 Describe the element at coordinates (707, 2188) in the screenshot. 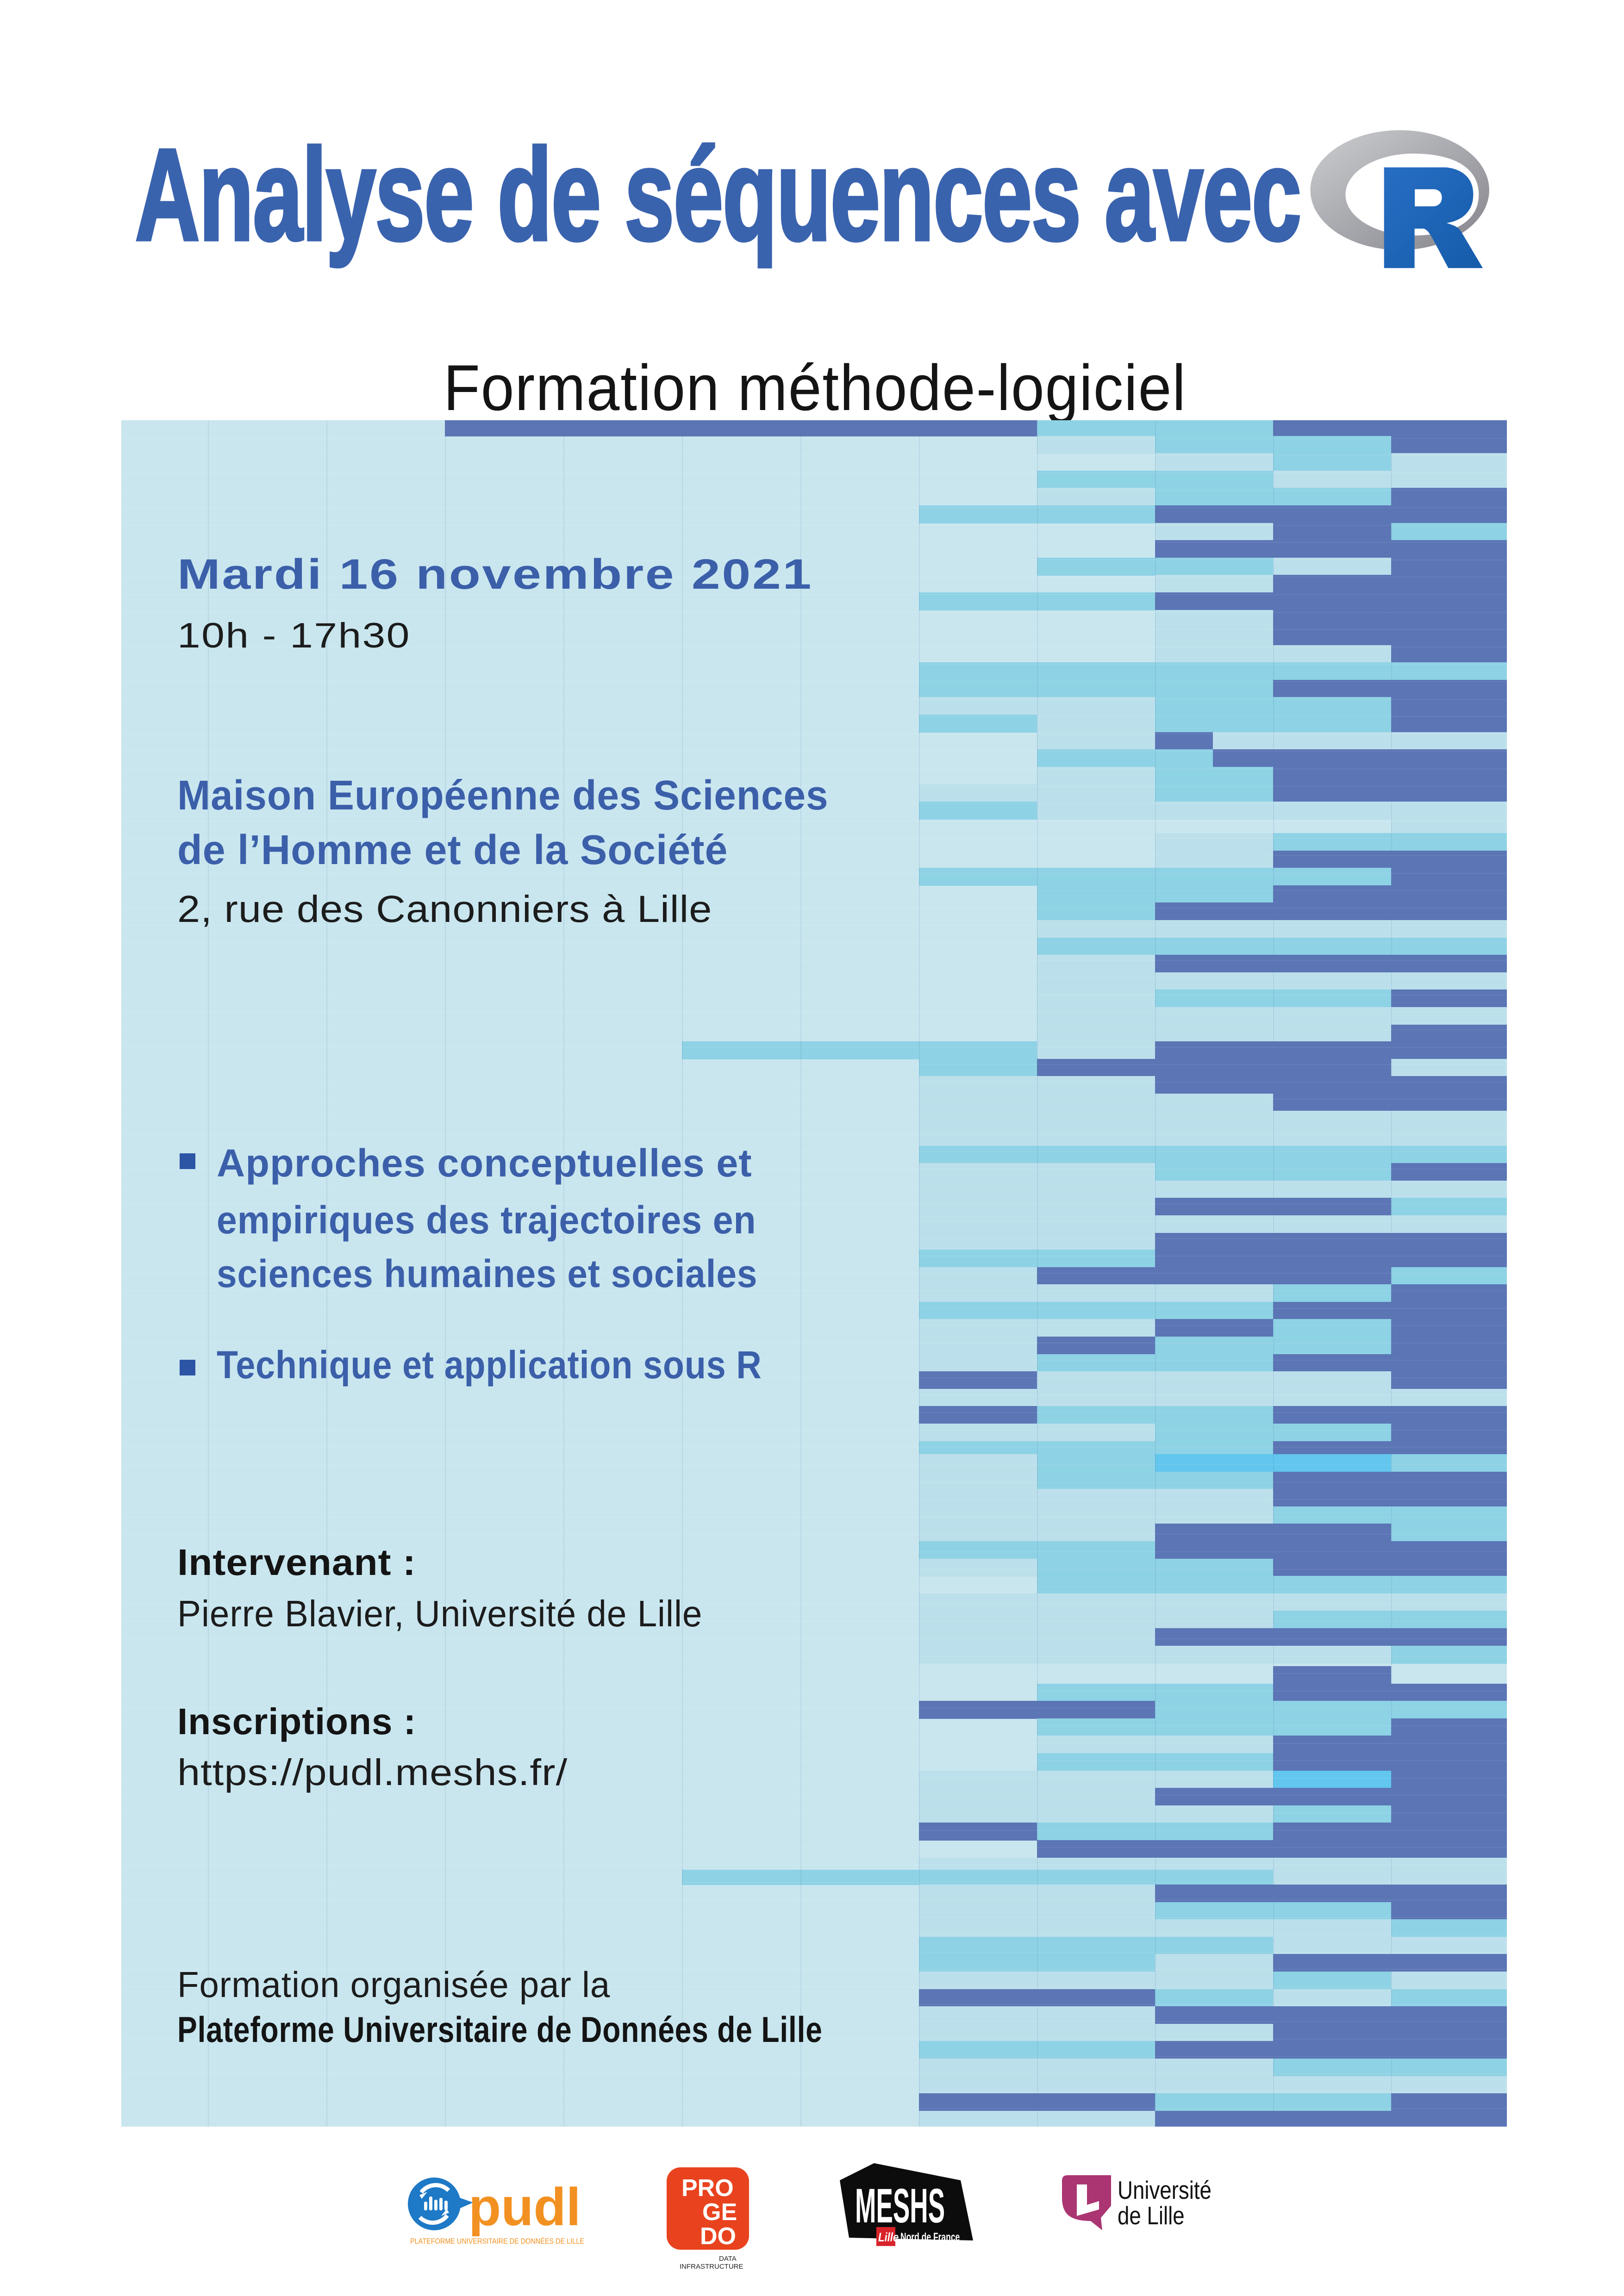

I see `svg-text: PRO` at that location.